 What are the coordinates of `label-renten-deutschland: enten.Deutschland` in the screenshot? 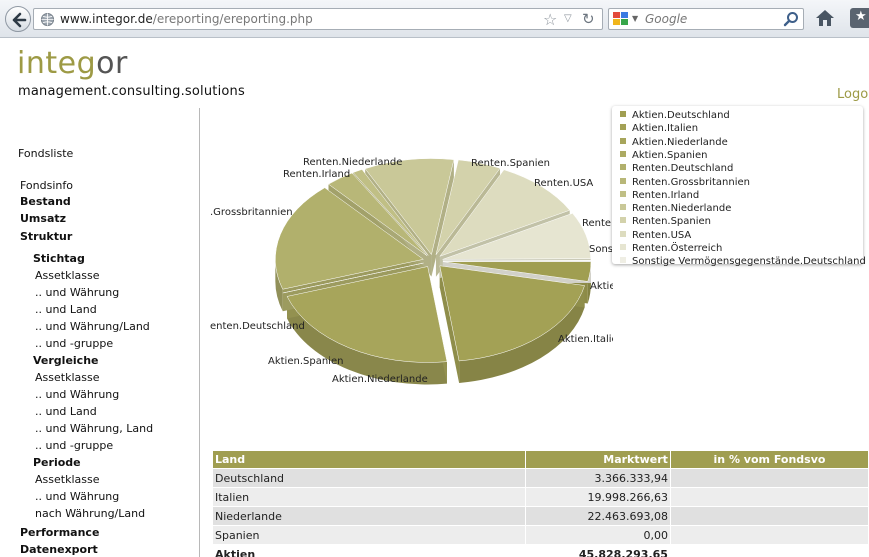 It's located at (257, 326).